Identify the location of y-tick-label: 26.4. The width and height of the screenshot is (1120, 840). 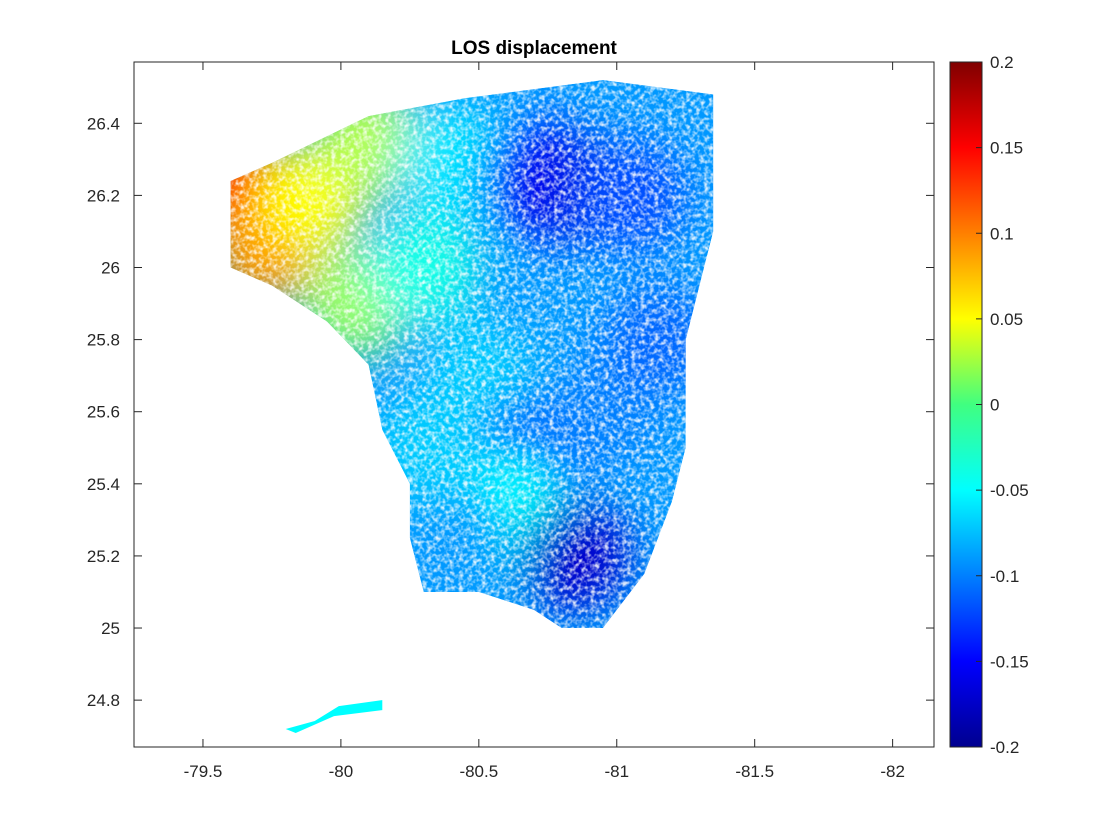
(103, 123).